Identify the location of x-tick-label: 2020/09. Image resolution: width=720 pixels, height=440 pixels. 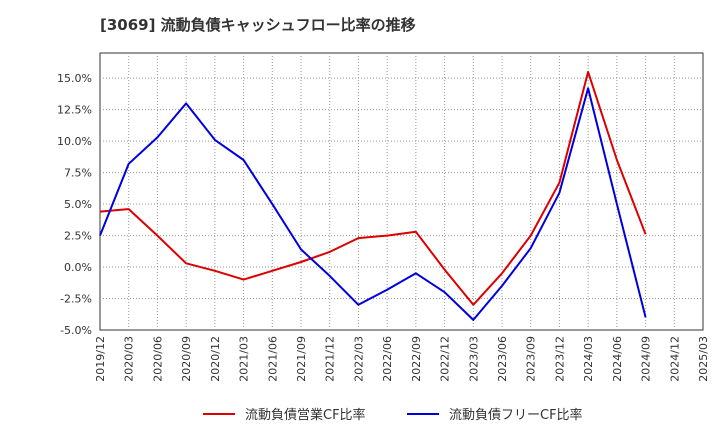
(186, 359).